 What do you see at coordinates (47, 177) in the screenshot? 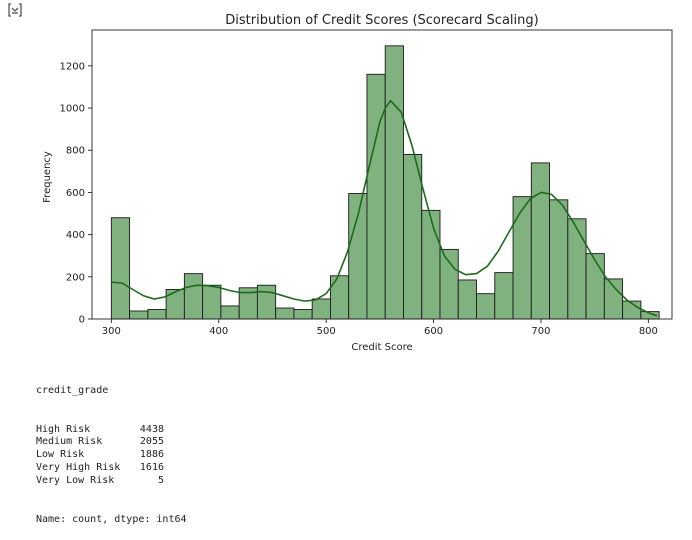
I see `y-axis-label: Frequency` at bounding box center [47, 177].